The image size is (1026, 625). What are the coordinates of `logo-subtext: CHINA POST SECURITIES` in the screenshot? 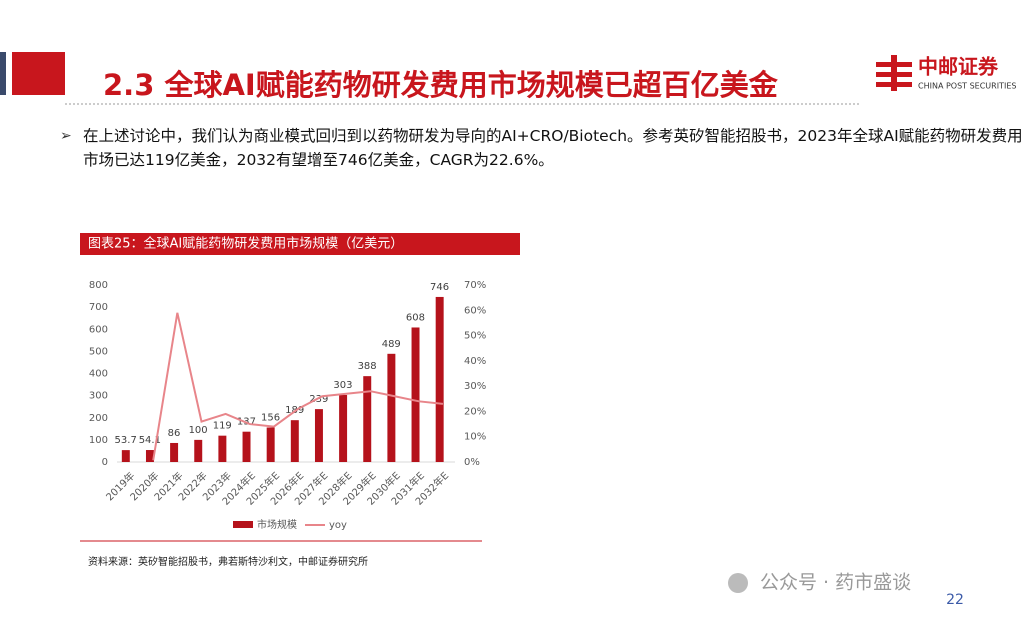 It's located at (967, 86).